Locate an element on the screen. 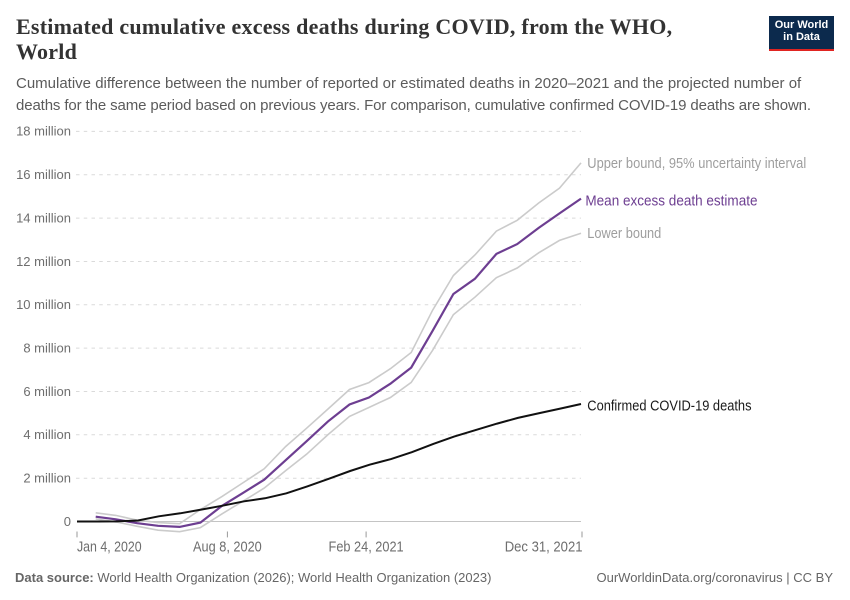  svg-text: 6 million is located at coordinates (47, 391).